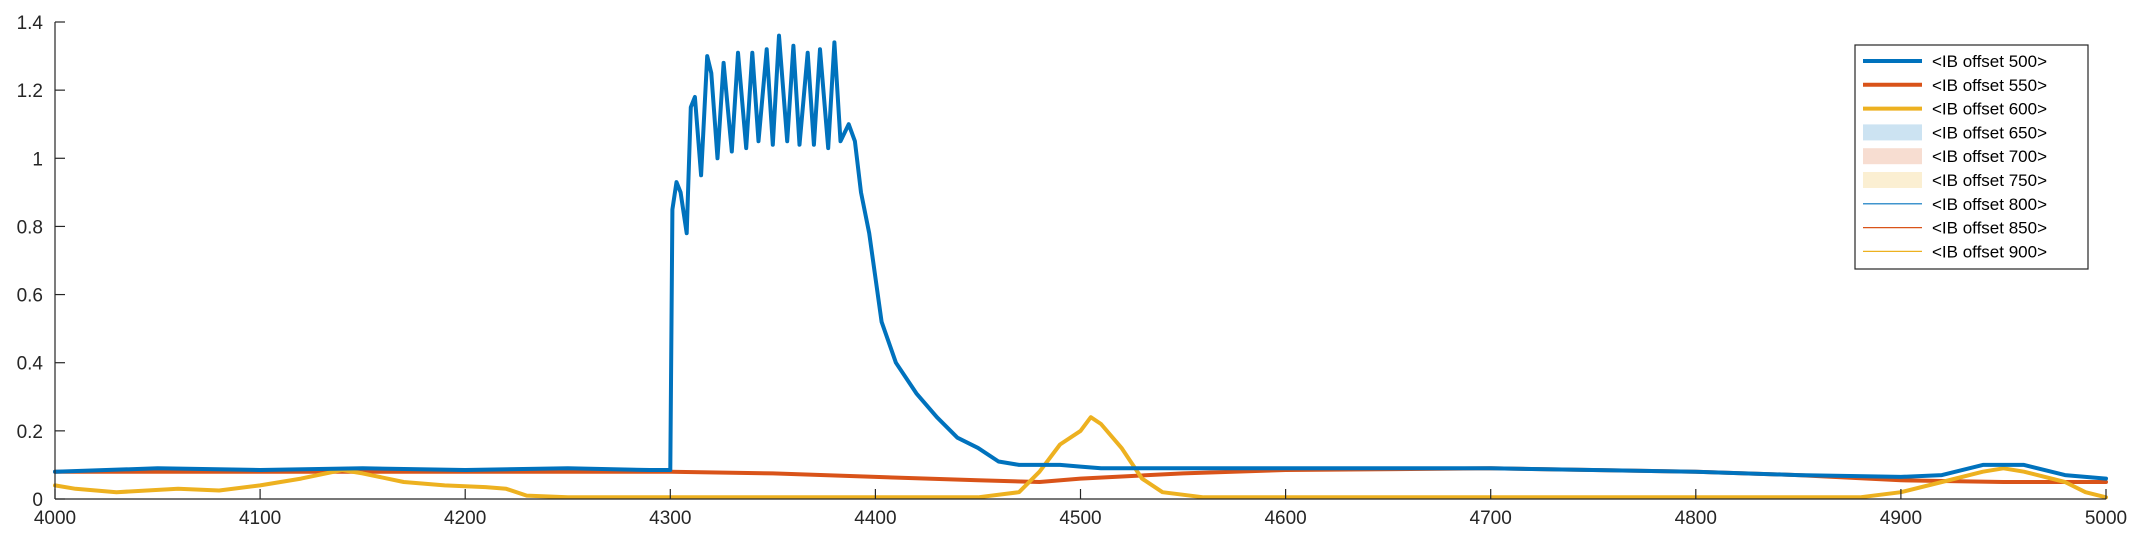  I want to click on y-tick-label: 0, so click(37, 500).